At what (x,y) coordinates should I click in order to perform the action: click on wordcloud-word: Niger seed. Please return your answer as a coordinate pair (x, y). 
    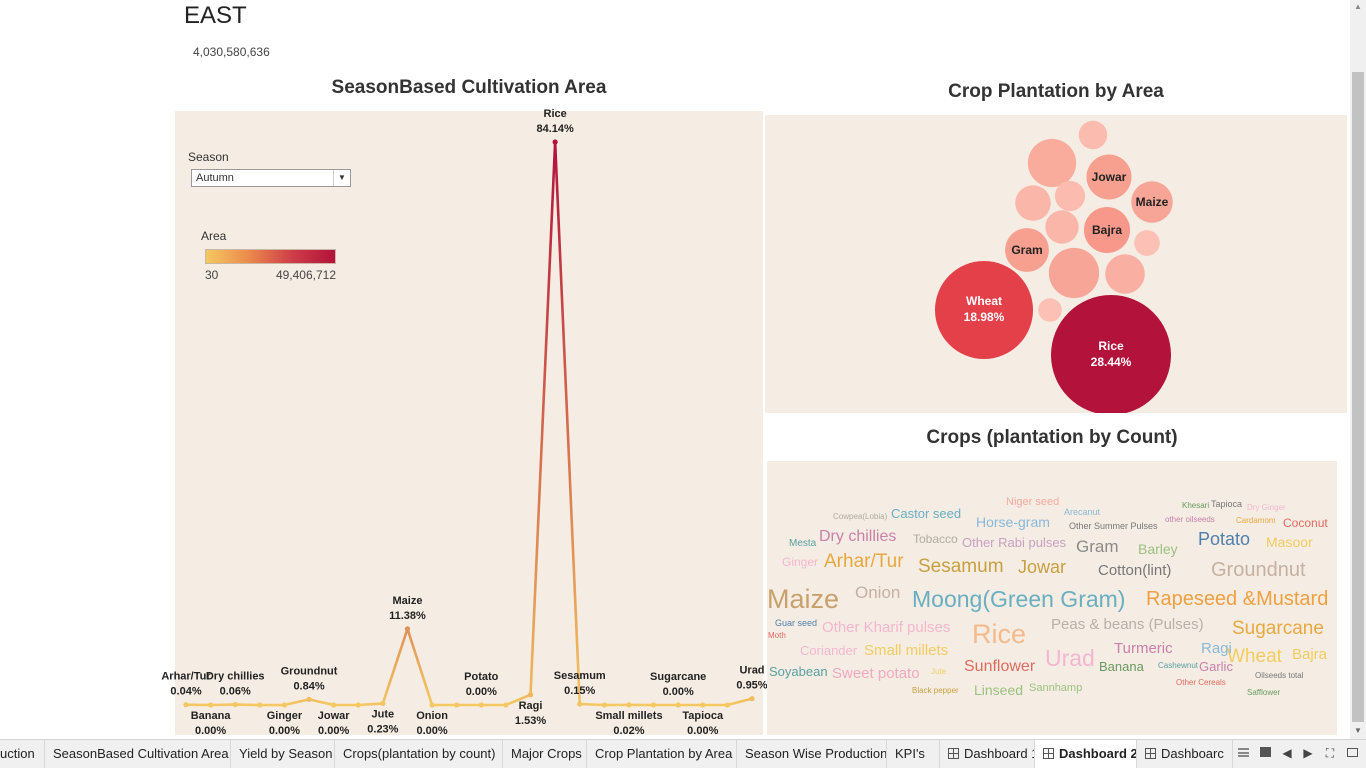
    Looking at the image, I should click on (1033, 502).